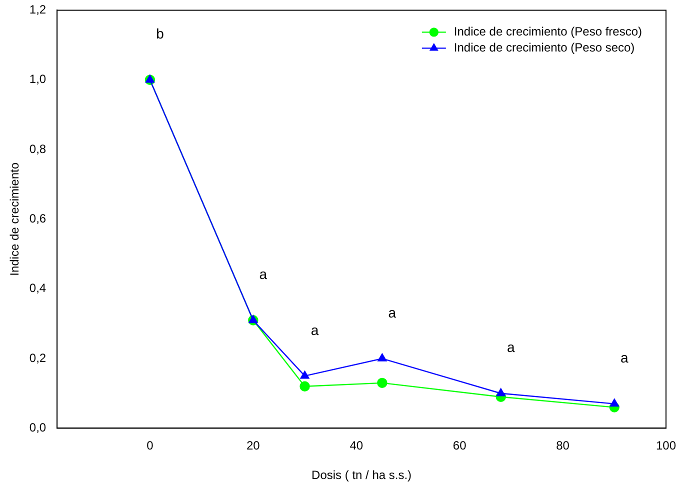 The width and height of the screenshot is (680, 491). What do you see at coordinates (37, 9) in the screenshot?
I see `y-tick-label: 1,2` at bounding box center [37, 9].